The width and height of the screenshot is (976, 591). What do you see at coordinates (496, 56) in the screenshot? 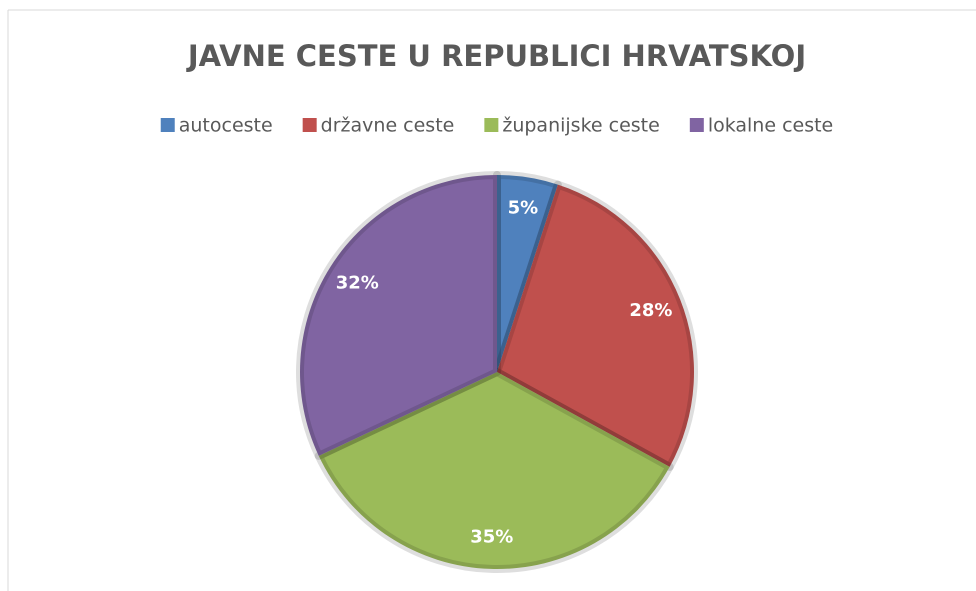
I see `chart-title: JAVNE CESTE U REPUBLICI HRVATSKOJ` at bounding box center [496, 56].